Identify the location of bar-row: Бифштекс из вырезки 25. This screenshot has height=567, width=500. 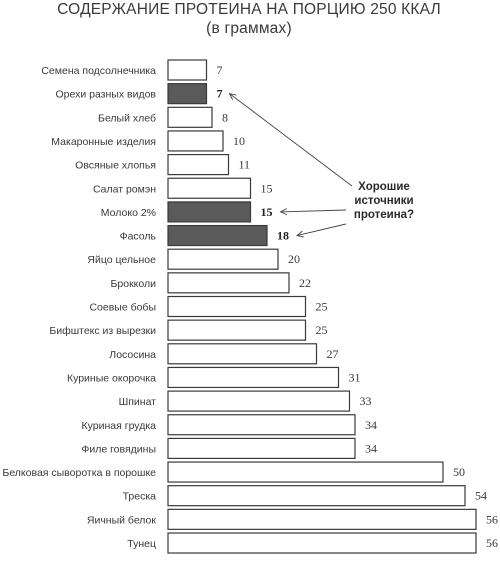
(188, 330).